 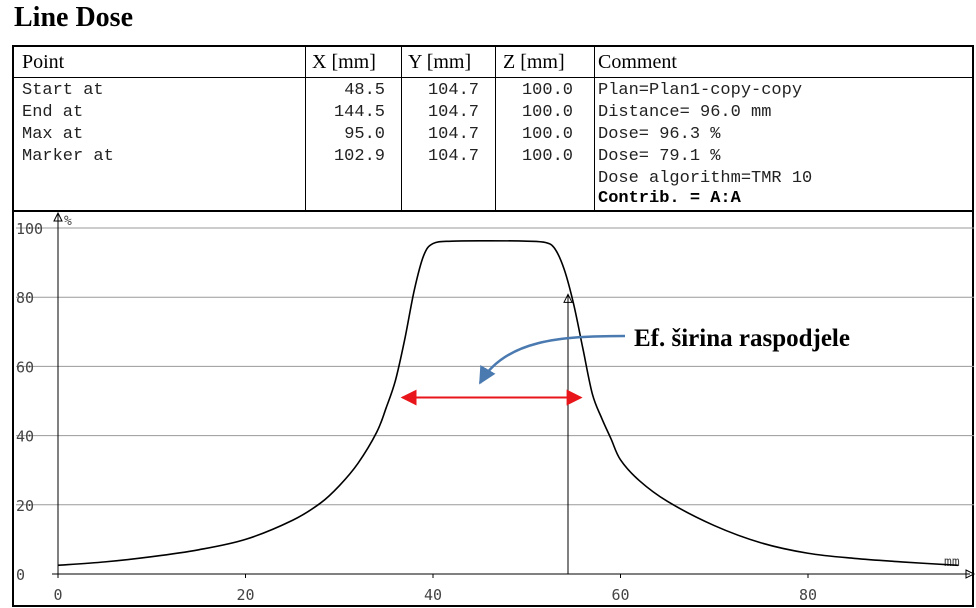 I want to click on header-y: Y [mm], so click(x=440, y=62).